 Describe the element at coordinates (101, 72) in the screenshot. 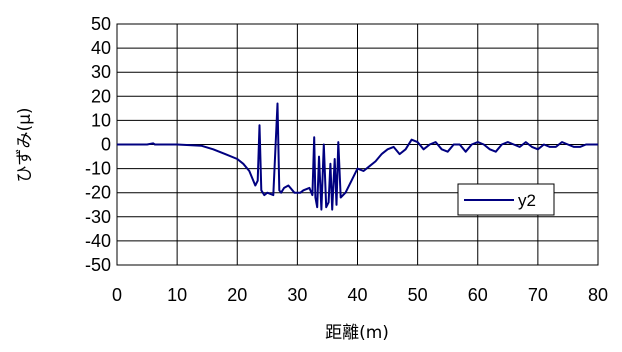

I see `y-tick-label: 30` at that location.